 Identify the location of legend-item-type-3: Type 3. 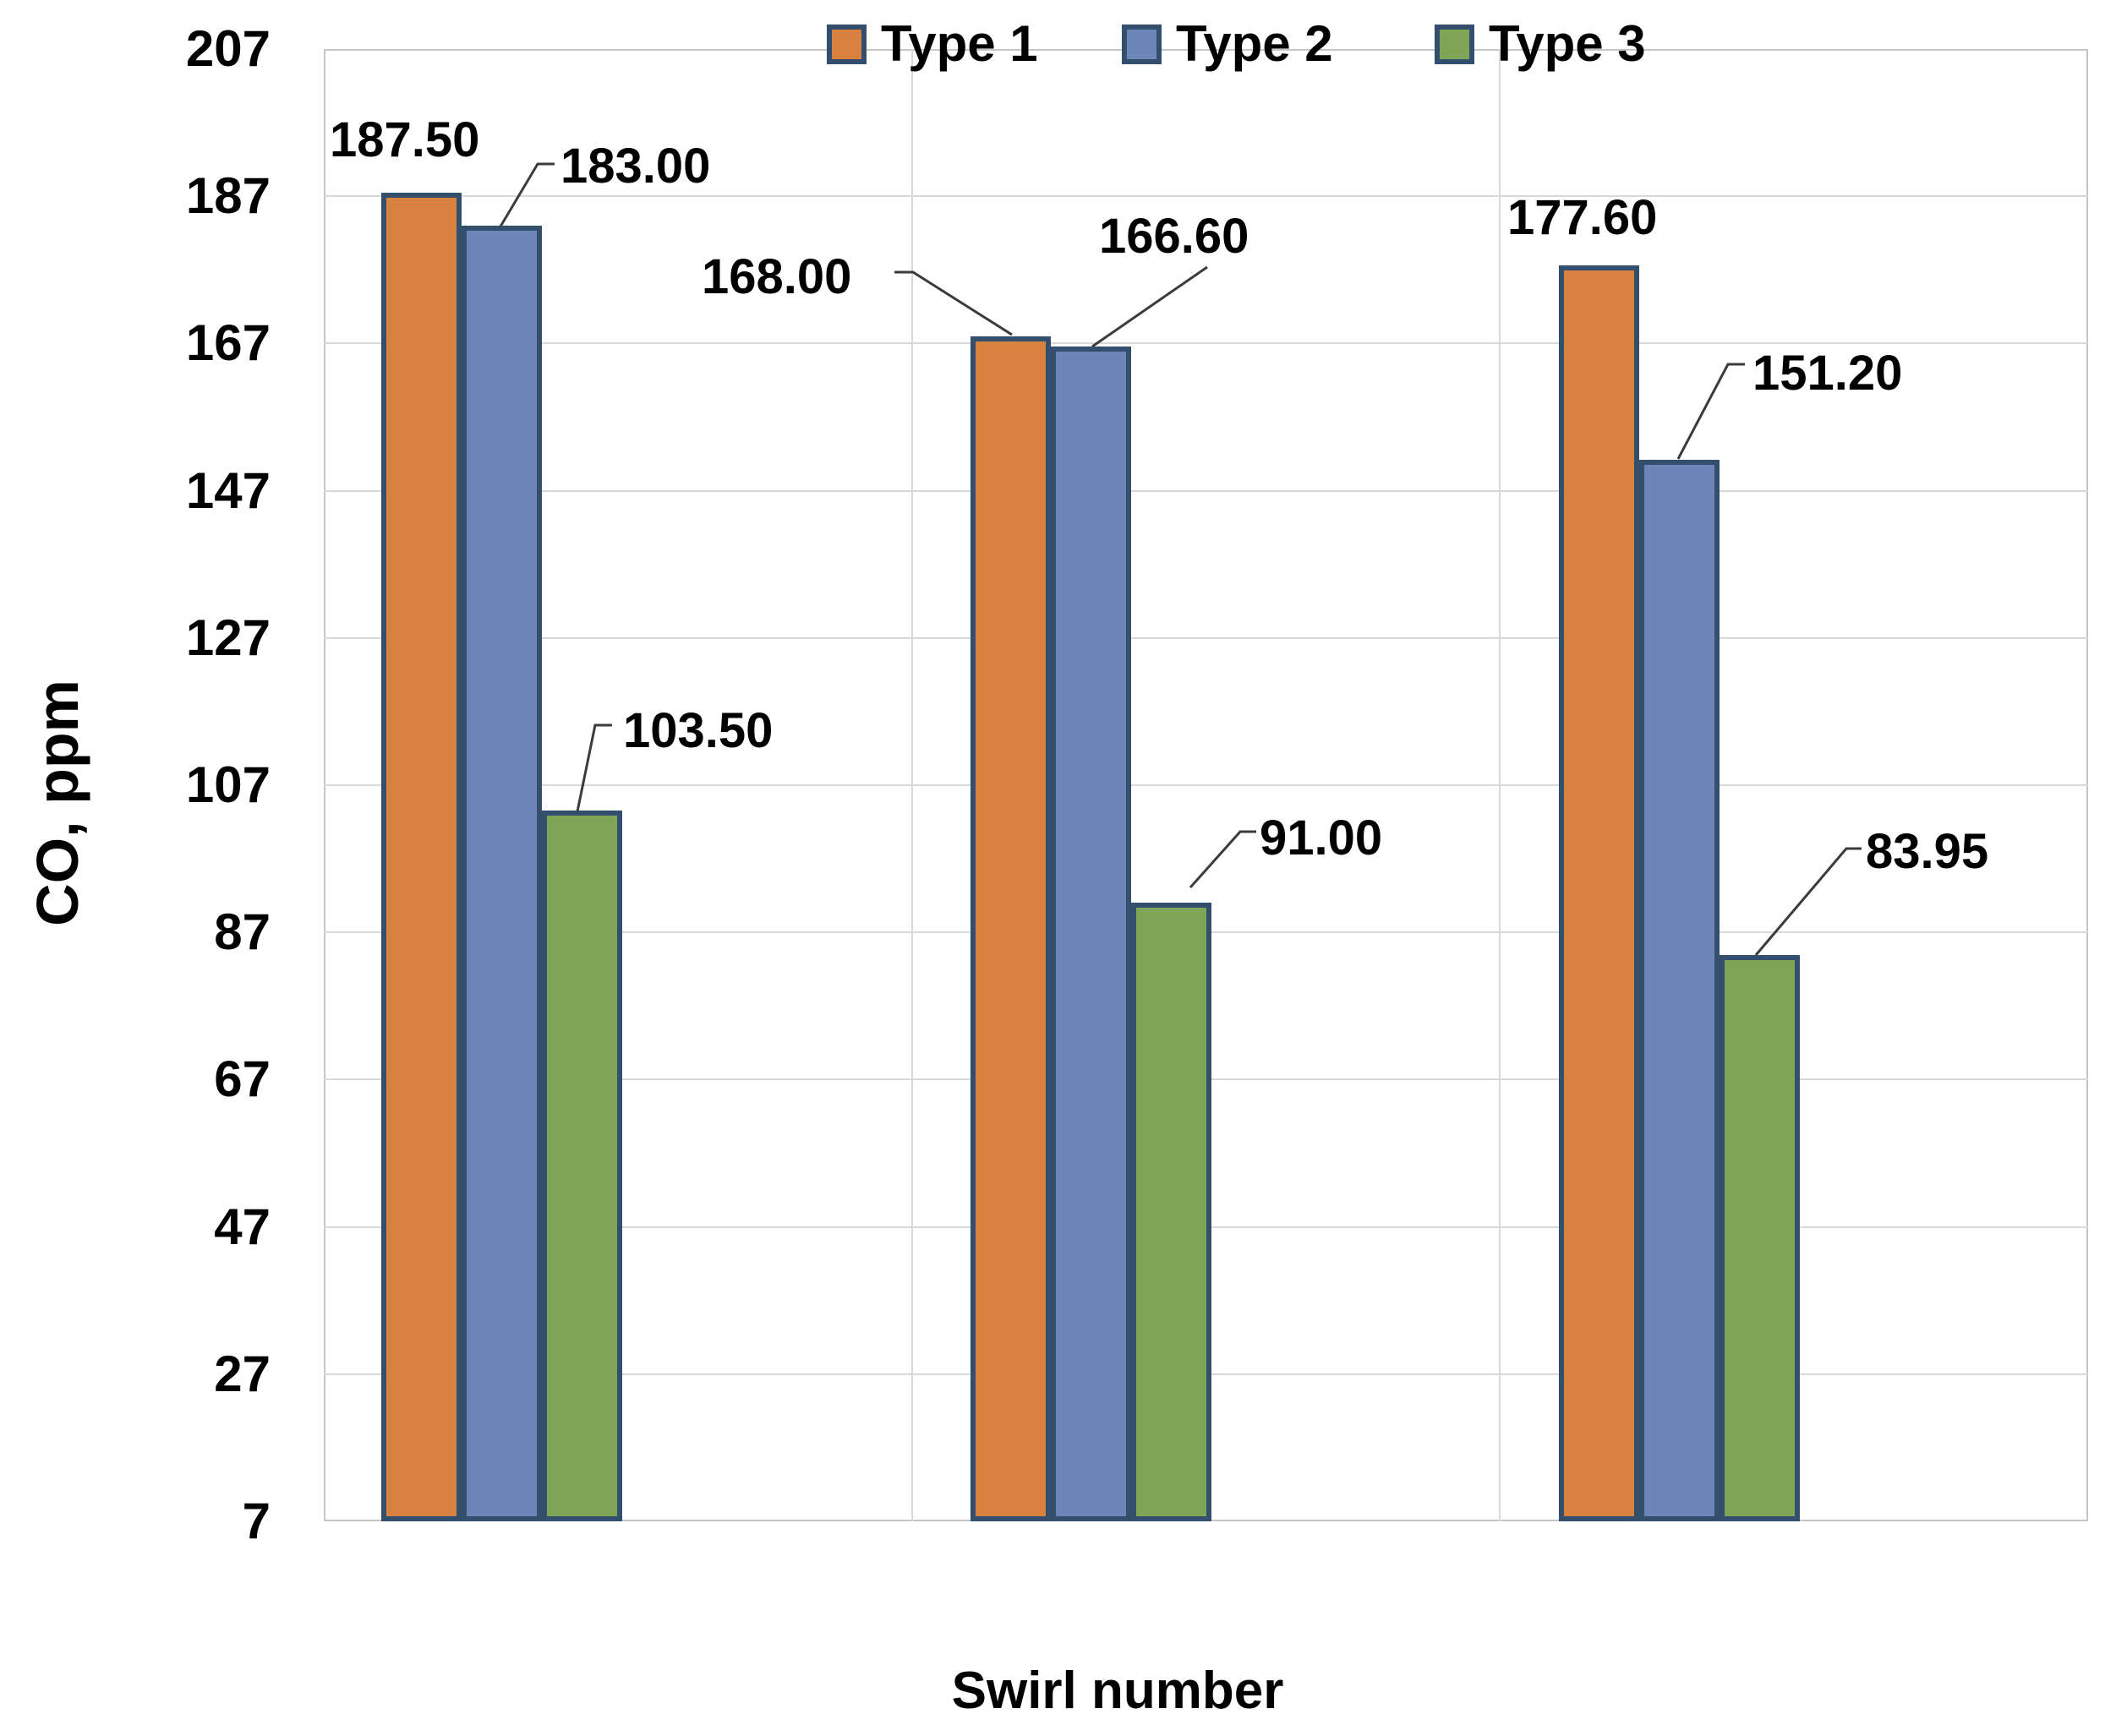
(1540, 44).